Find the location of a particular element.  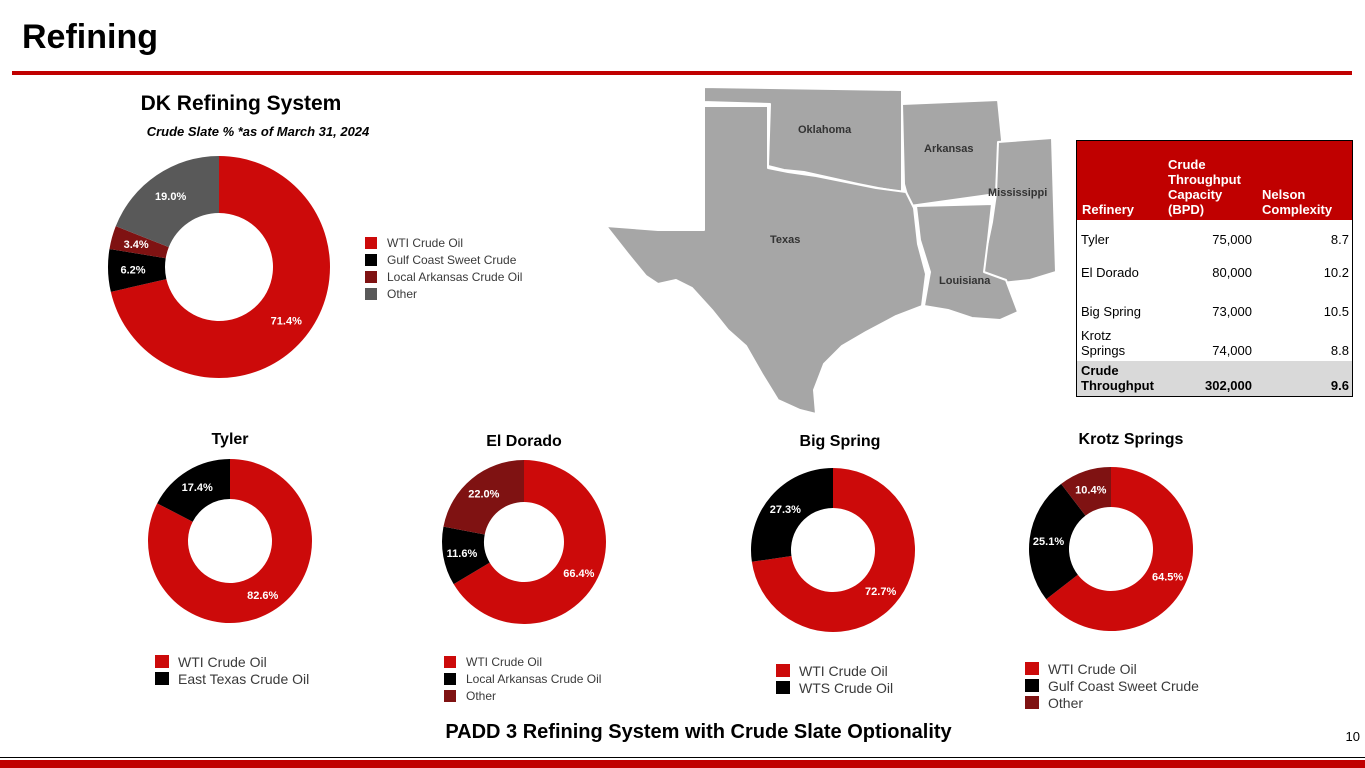

eldorado-legend-item: Local Arkansas Crude Oil is located at coordinates (522, 678).